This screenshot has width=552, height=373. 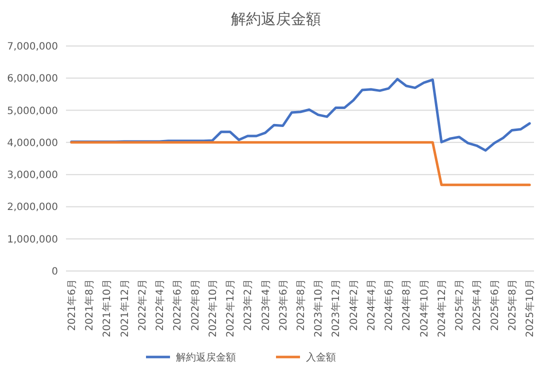 I want to click on x-tick-label: 2023年2月, so click(x=248, y=305).